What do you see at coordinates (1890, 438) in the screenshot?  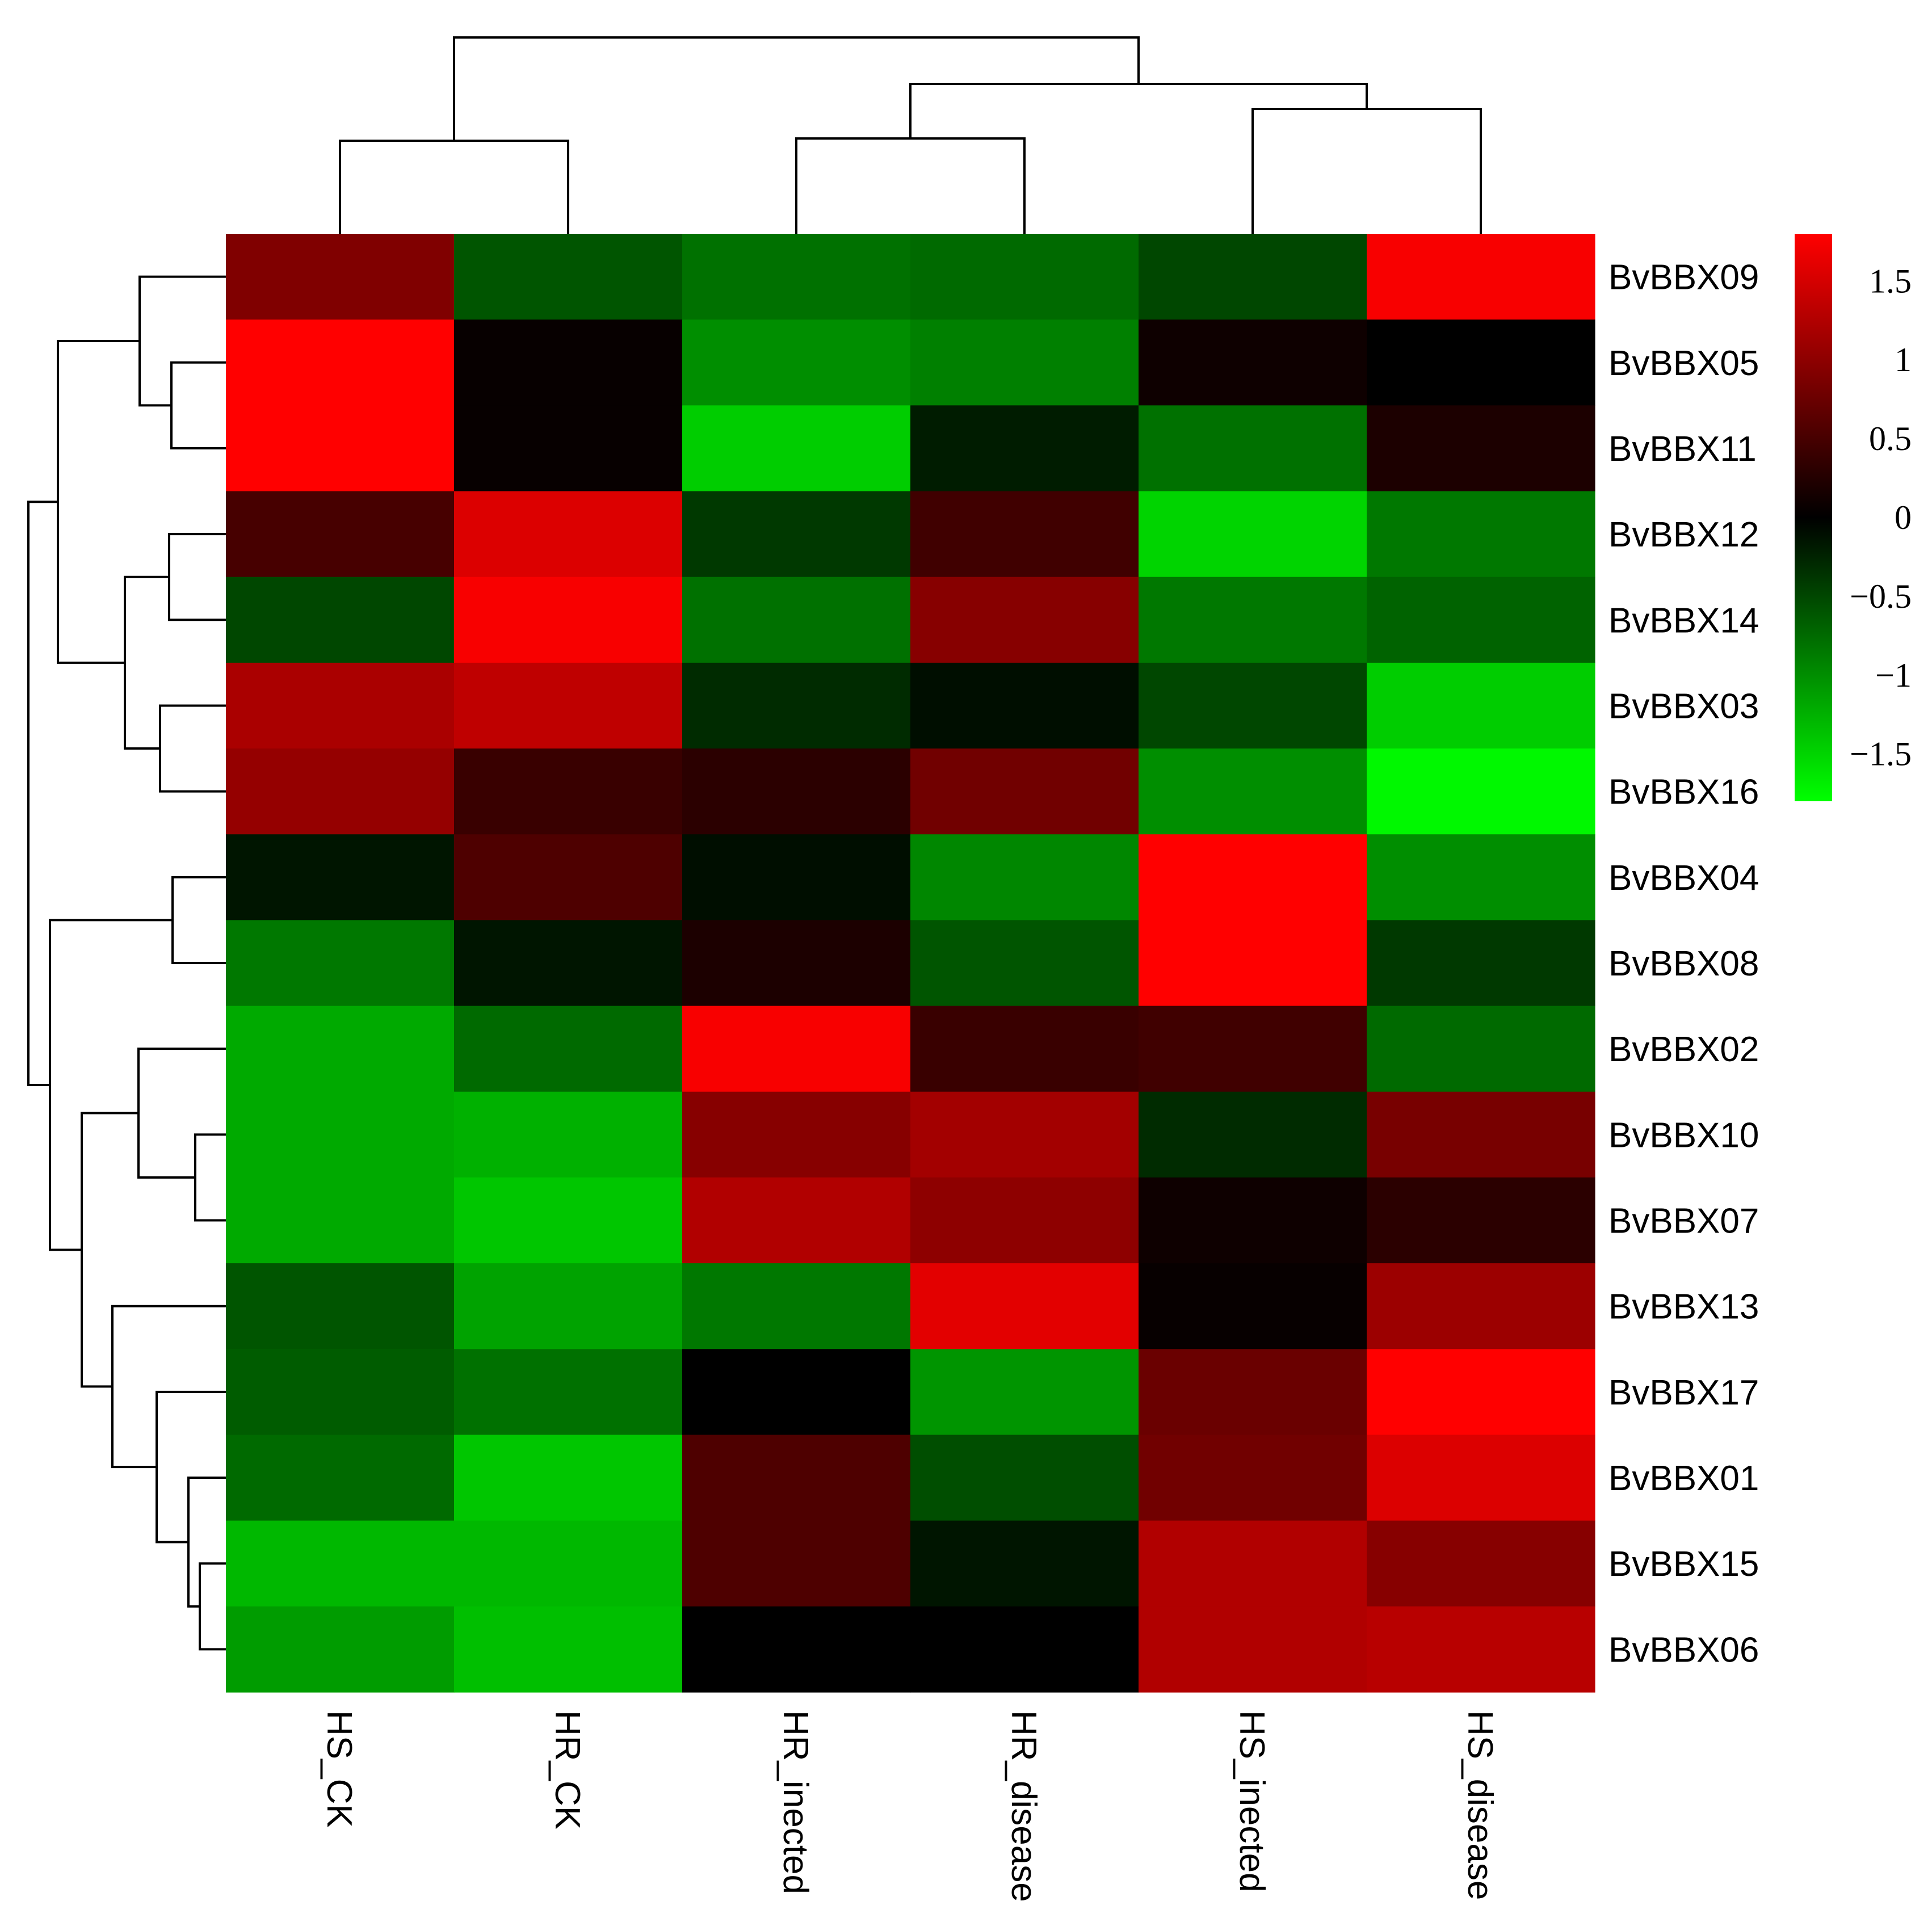 I see `colorbar-tick-label: 0.5` at bounding box center [1890, 438].